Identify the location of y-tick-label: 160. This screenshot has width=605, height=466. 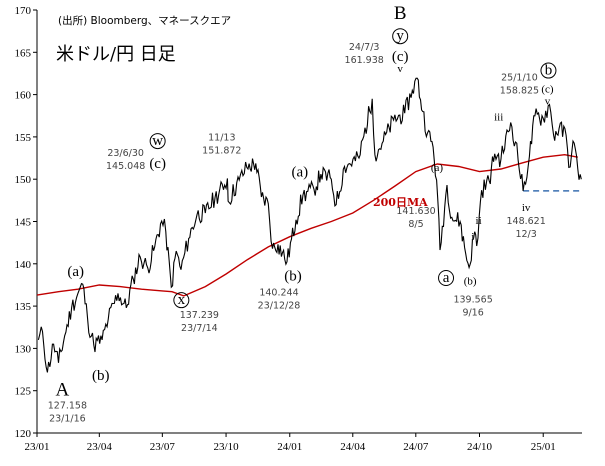
(23, 96).